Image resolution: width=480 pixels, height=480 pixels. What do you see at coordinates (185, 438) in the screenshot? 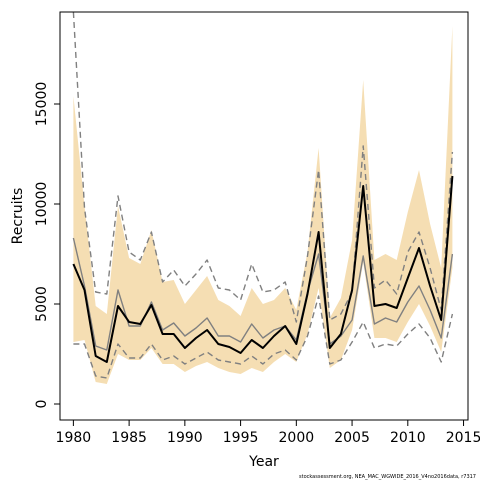
I see `x-tick-label: 1990` at bounding box center [185, 438].